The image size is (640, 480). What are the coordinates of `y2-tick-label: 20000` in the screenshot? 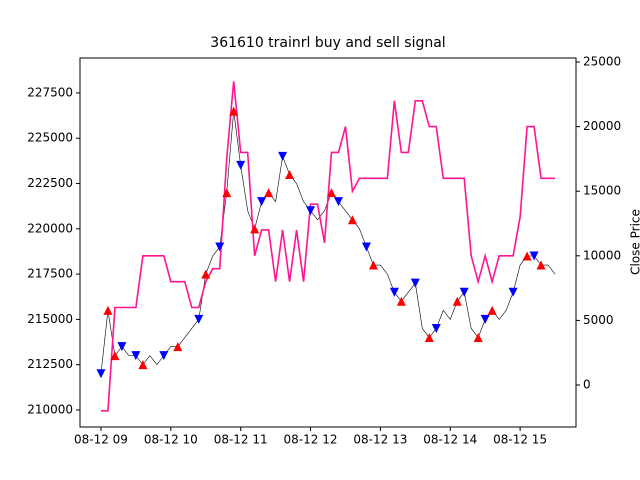 It's located at (602, 126).